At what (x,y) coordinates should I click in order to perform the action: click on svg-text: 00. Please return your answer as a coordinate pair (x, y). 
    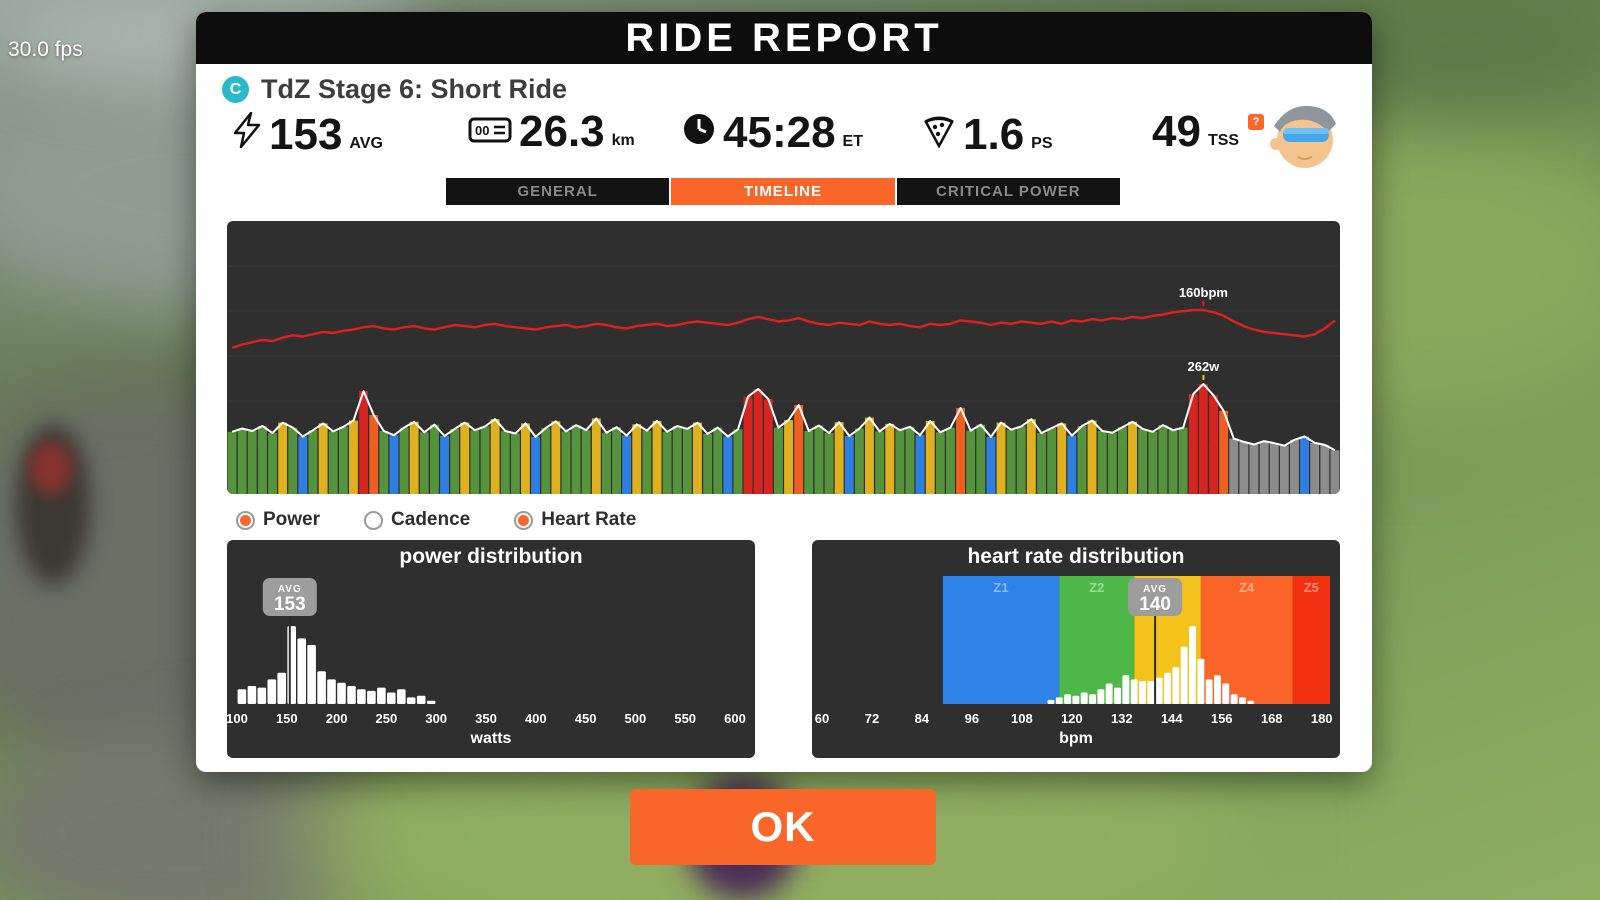
    Looking at the image, I should click on (482, 130).